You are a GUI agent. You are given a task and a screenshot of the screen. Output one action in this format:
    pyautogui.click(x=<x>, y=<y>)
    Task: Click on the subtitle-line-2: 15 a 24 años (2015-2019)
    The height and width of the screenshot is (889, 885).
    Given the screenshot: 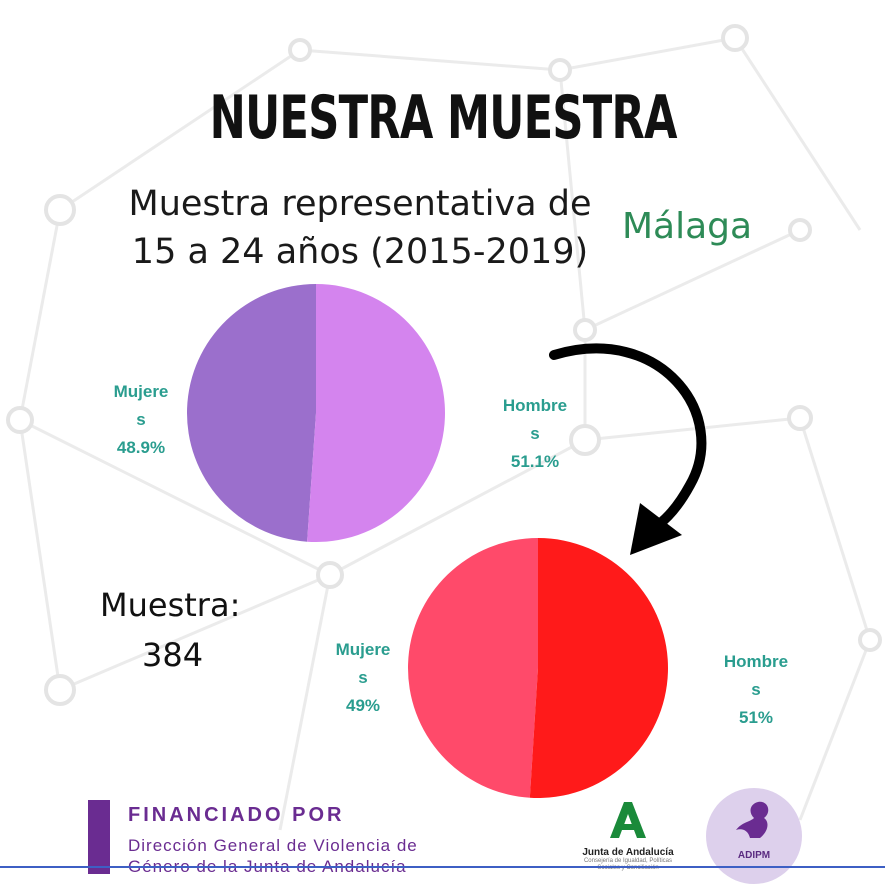 What is the action you would take?
    pyautogui.click(x=360, y=252)
    